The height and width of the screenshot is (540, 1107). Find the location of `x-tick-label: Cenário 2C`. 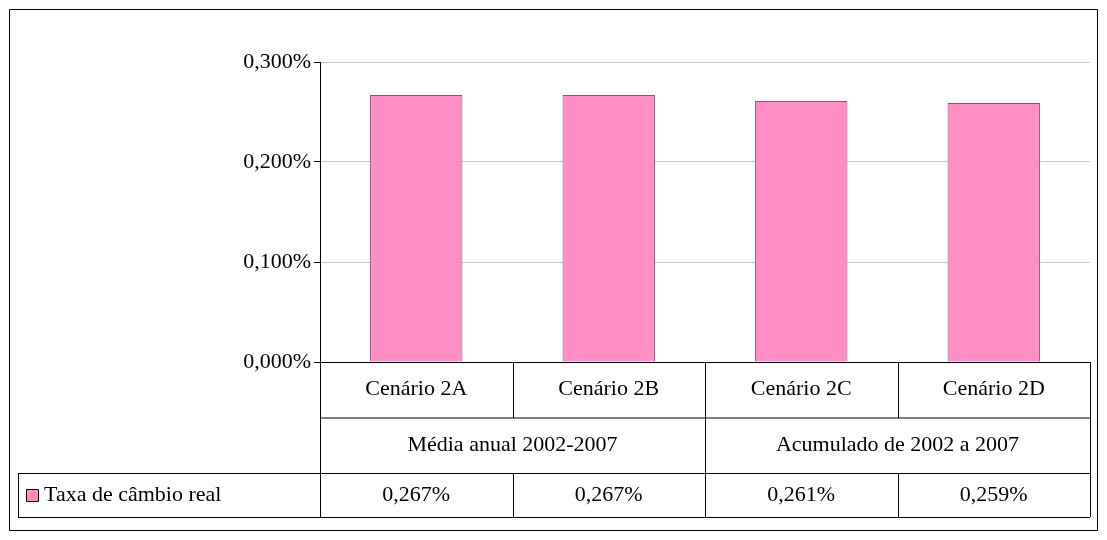

x-tick-label: Cenário 2C is located at coordinates (801, 387).